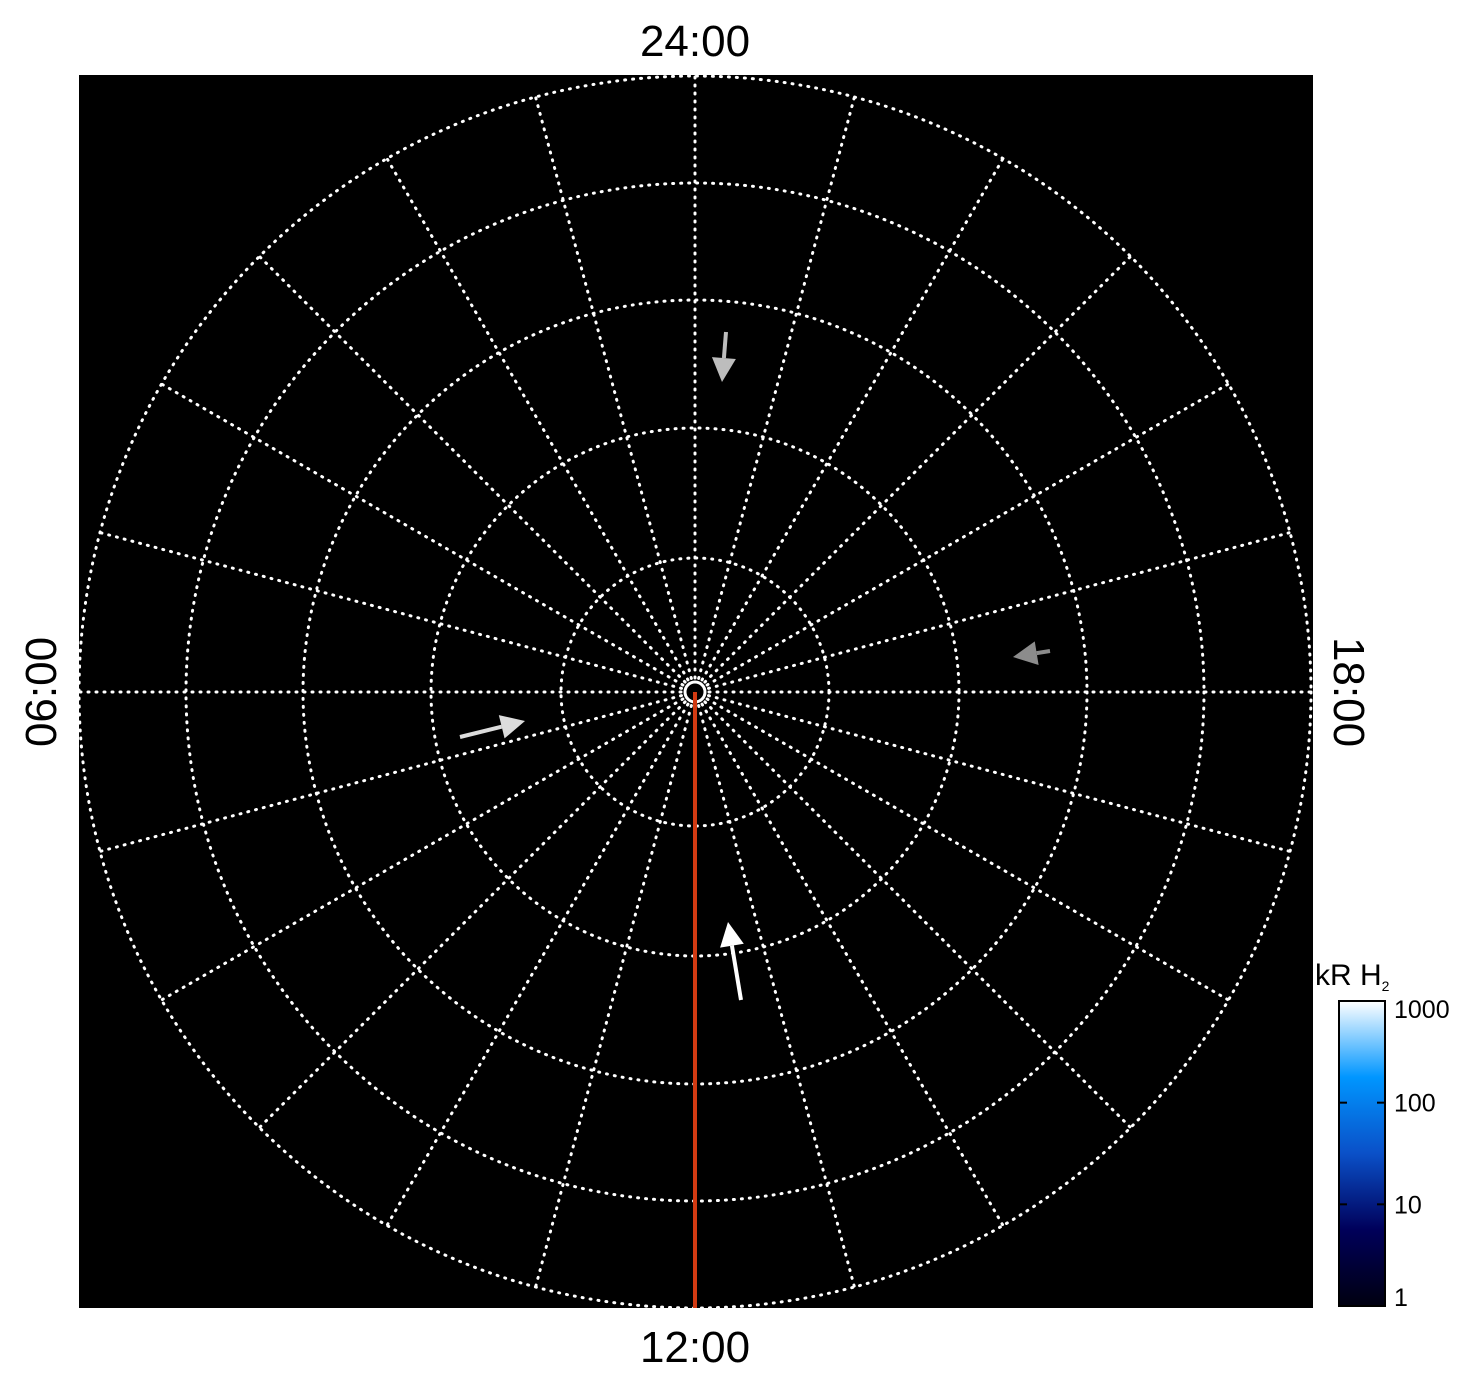 The image size is (1480, 1389). I want to click on label-right: 18:00, so click(1348, 692).